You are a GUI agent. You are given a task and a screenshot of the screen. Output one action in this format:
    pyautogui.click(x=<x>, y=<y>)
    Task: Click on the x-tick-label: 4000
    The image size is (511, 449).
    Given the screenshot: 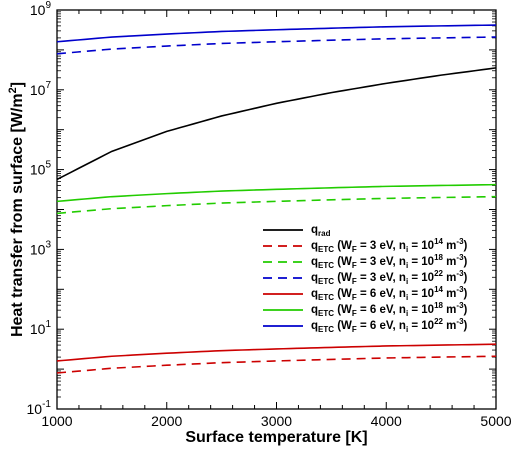 What is the action you would take?
    pyautogui.click(x=386, y=421)
    